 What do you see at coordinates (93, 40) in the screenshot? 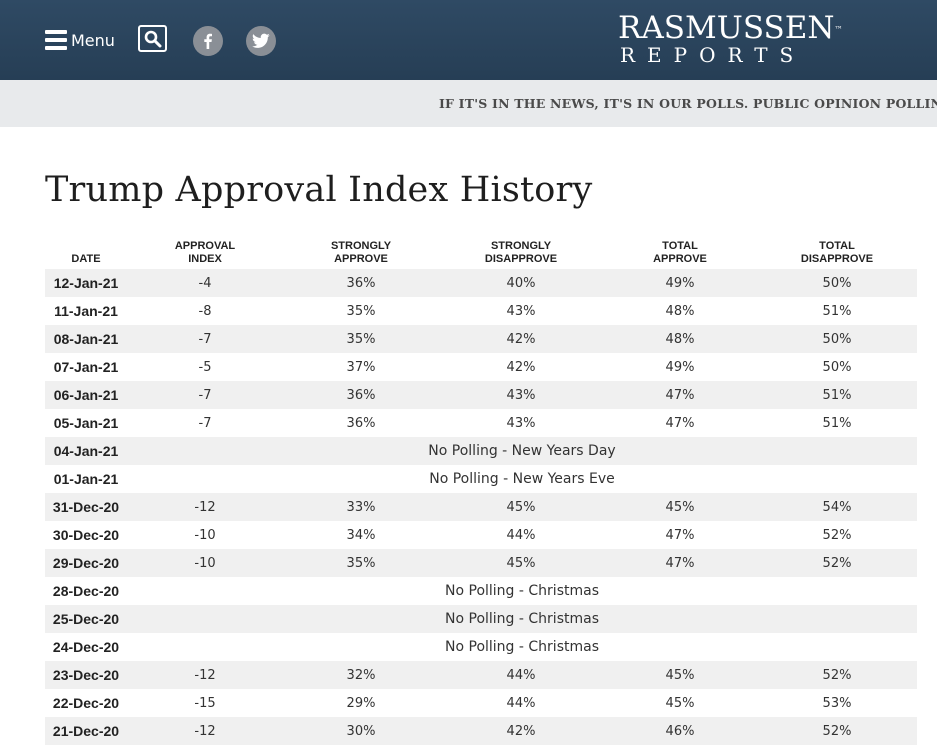
I see `menu-label: Menu` at bounding box center [93, 40].